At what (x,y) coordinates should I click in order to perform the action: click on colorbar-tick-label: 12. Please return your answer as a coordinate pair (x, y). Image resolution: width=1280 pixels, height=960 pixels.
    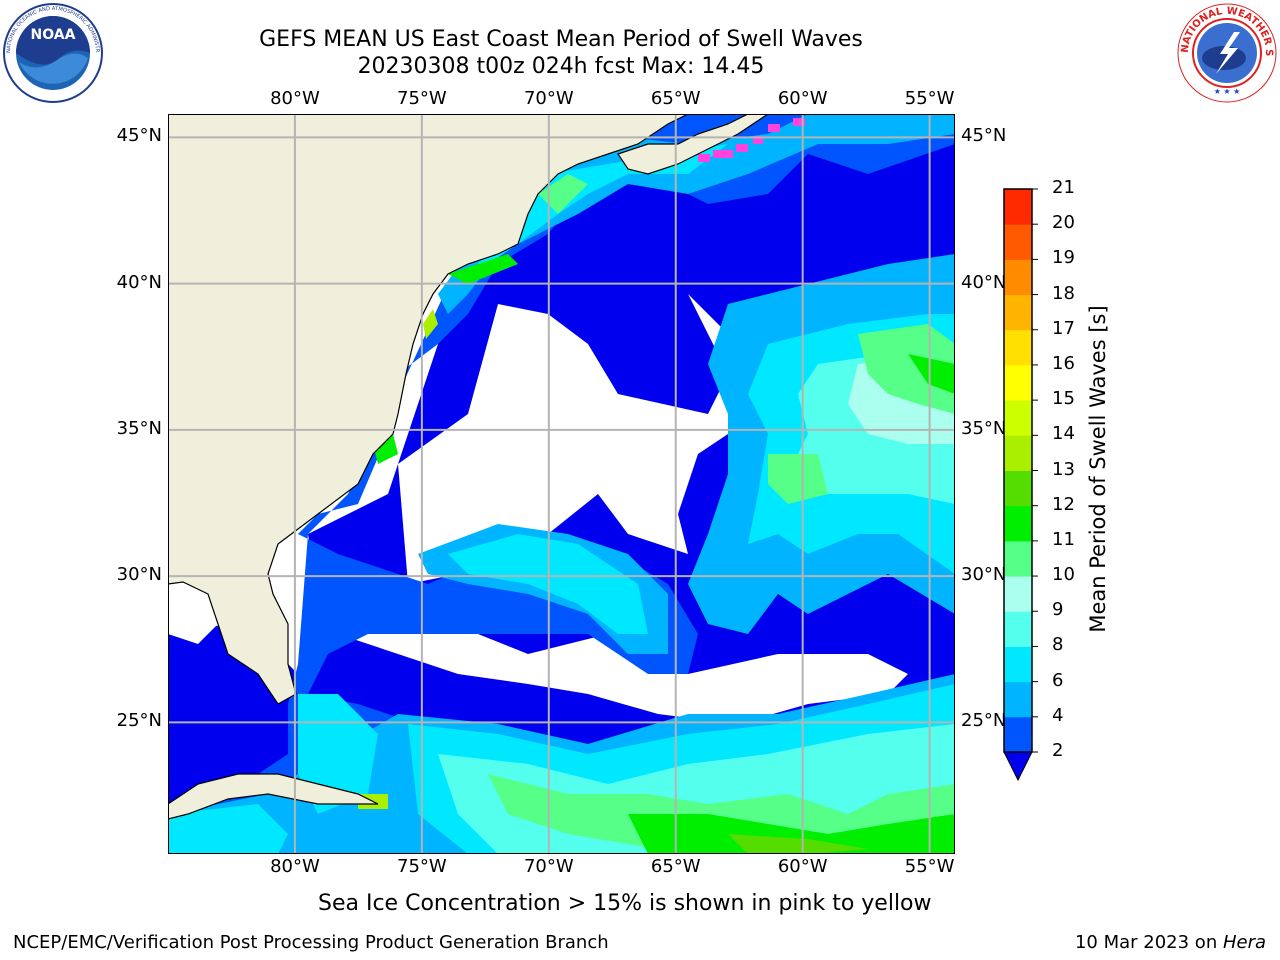
    Looking at the image, I should click on (1063, 504).